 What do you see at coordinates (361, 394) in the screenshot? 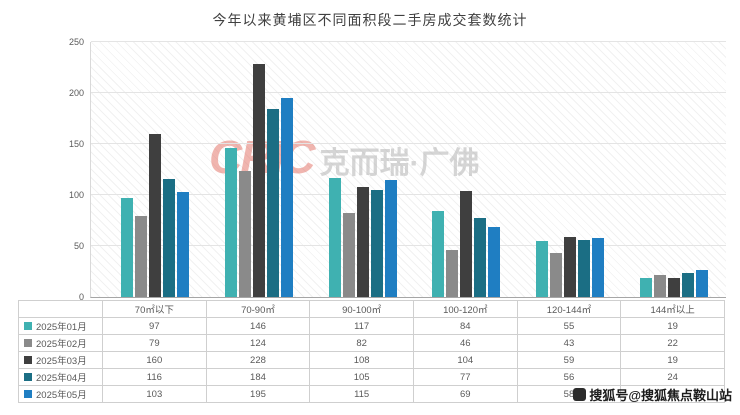
I see `table-cell: 115` at bounding box center [361, 394].